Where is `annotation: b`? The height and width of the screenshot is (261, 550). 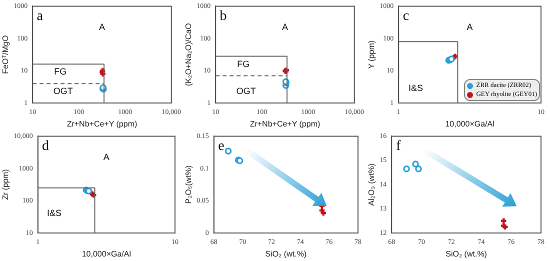 annotation: b is located at coordinates (223, 16).